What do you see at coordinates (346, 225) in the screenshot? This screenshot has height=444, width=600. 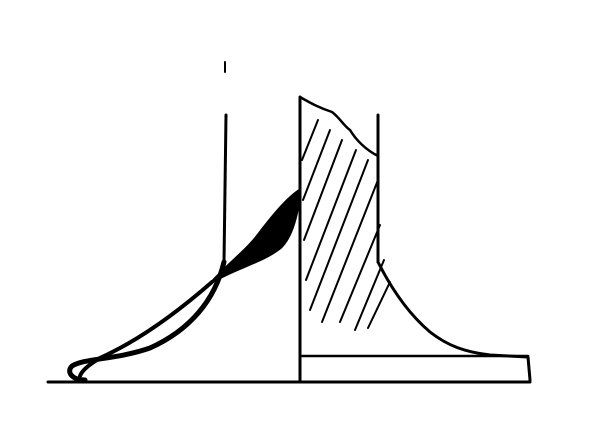 I see `hatching` at bounding box center [346, 225].